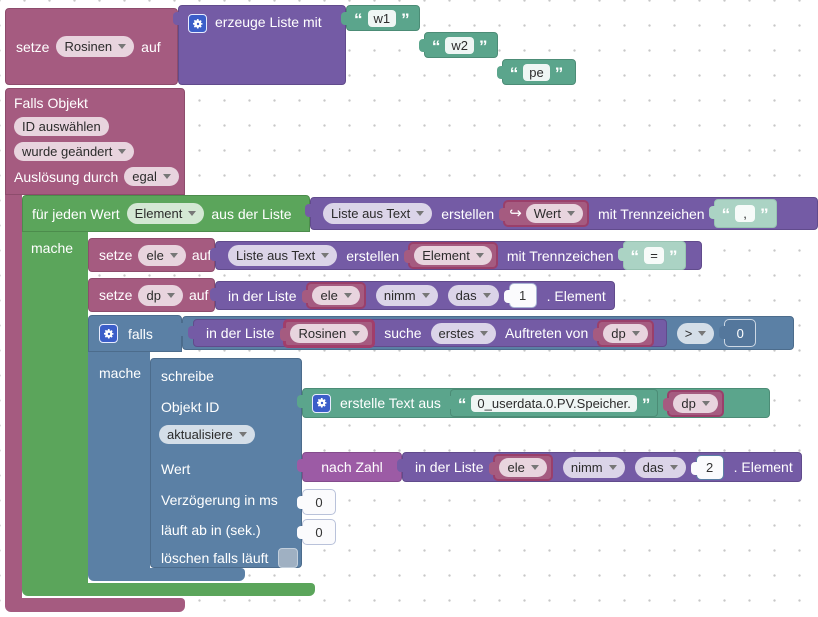 The image size is (818, 617). I want to click on event-type-dropdown: wurde geändert, so click(74, 151).